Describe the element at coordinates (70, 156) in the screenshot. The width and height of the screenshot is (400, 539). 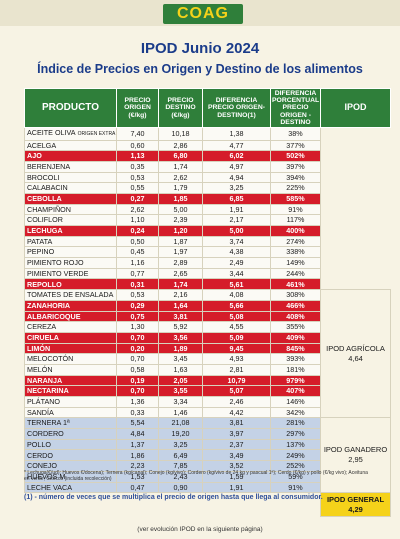
I see `cell-producto: AJO` at that location.